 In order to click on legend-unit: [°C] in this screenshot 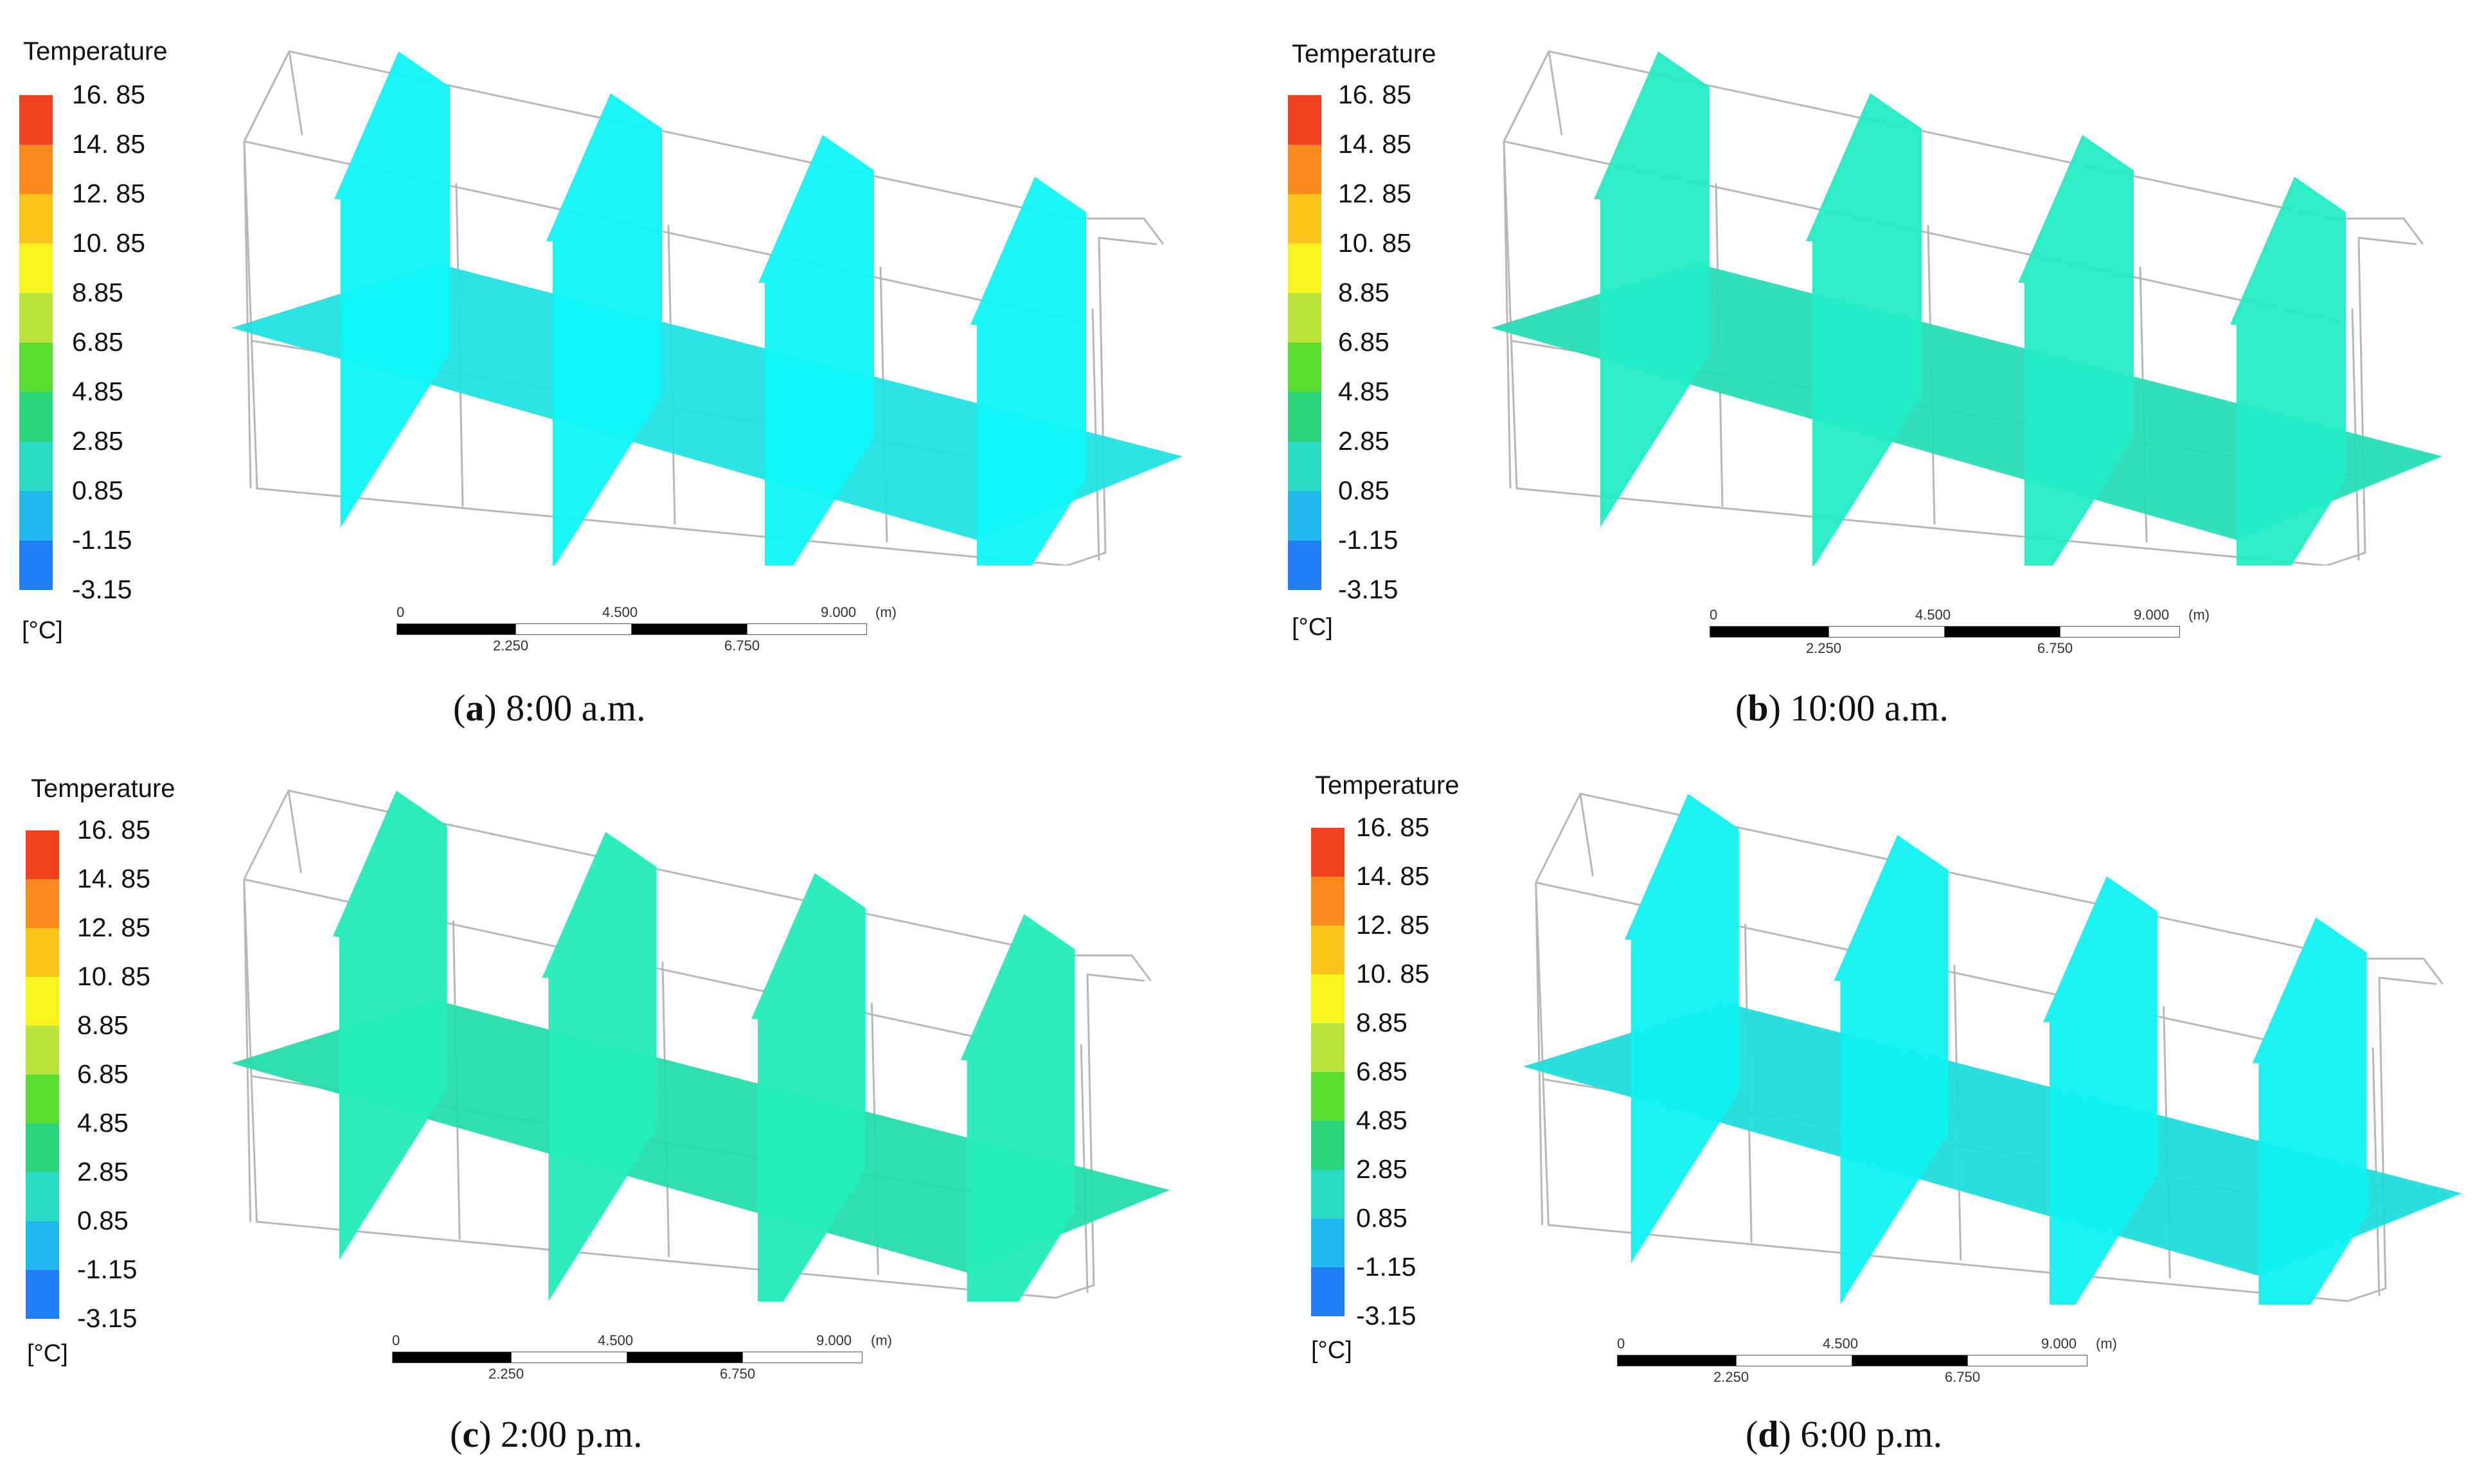, I will do `click(1313, 627)`.